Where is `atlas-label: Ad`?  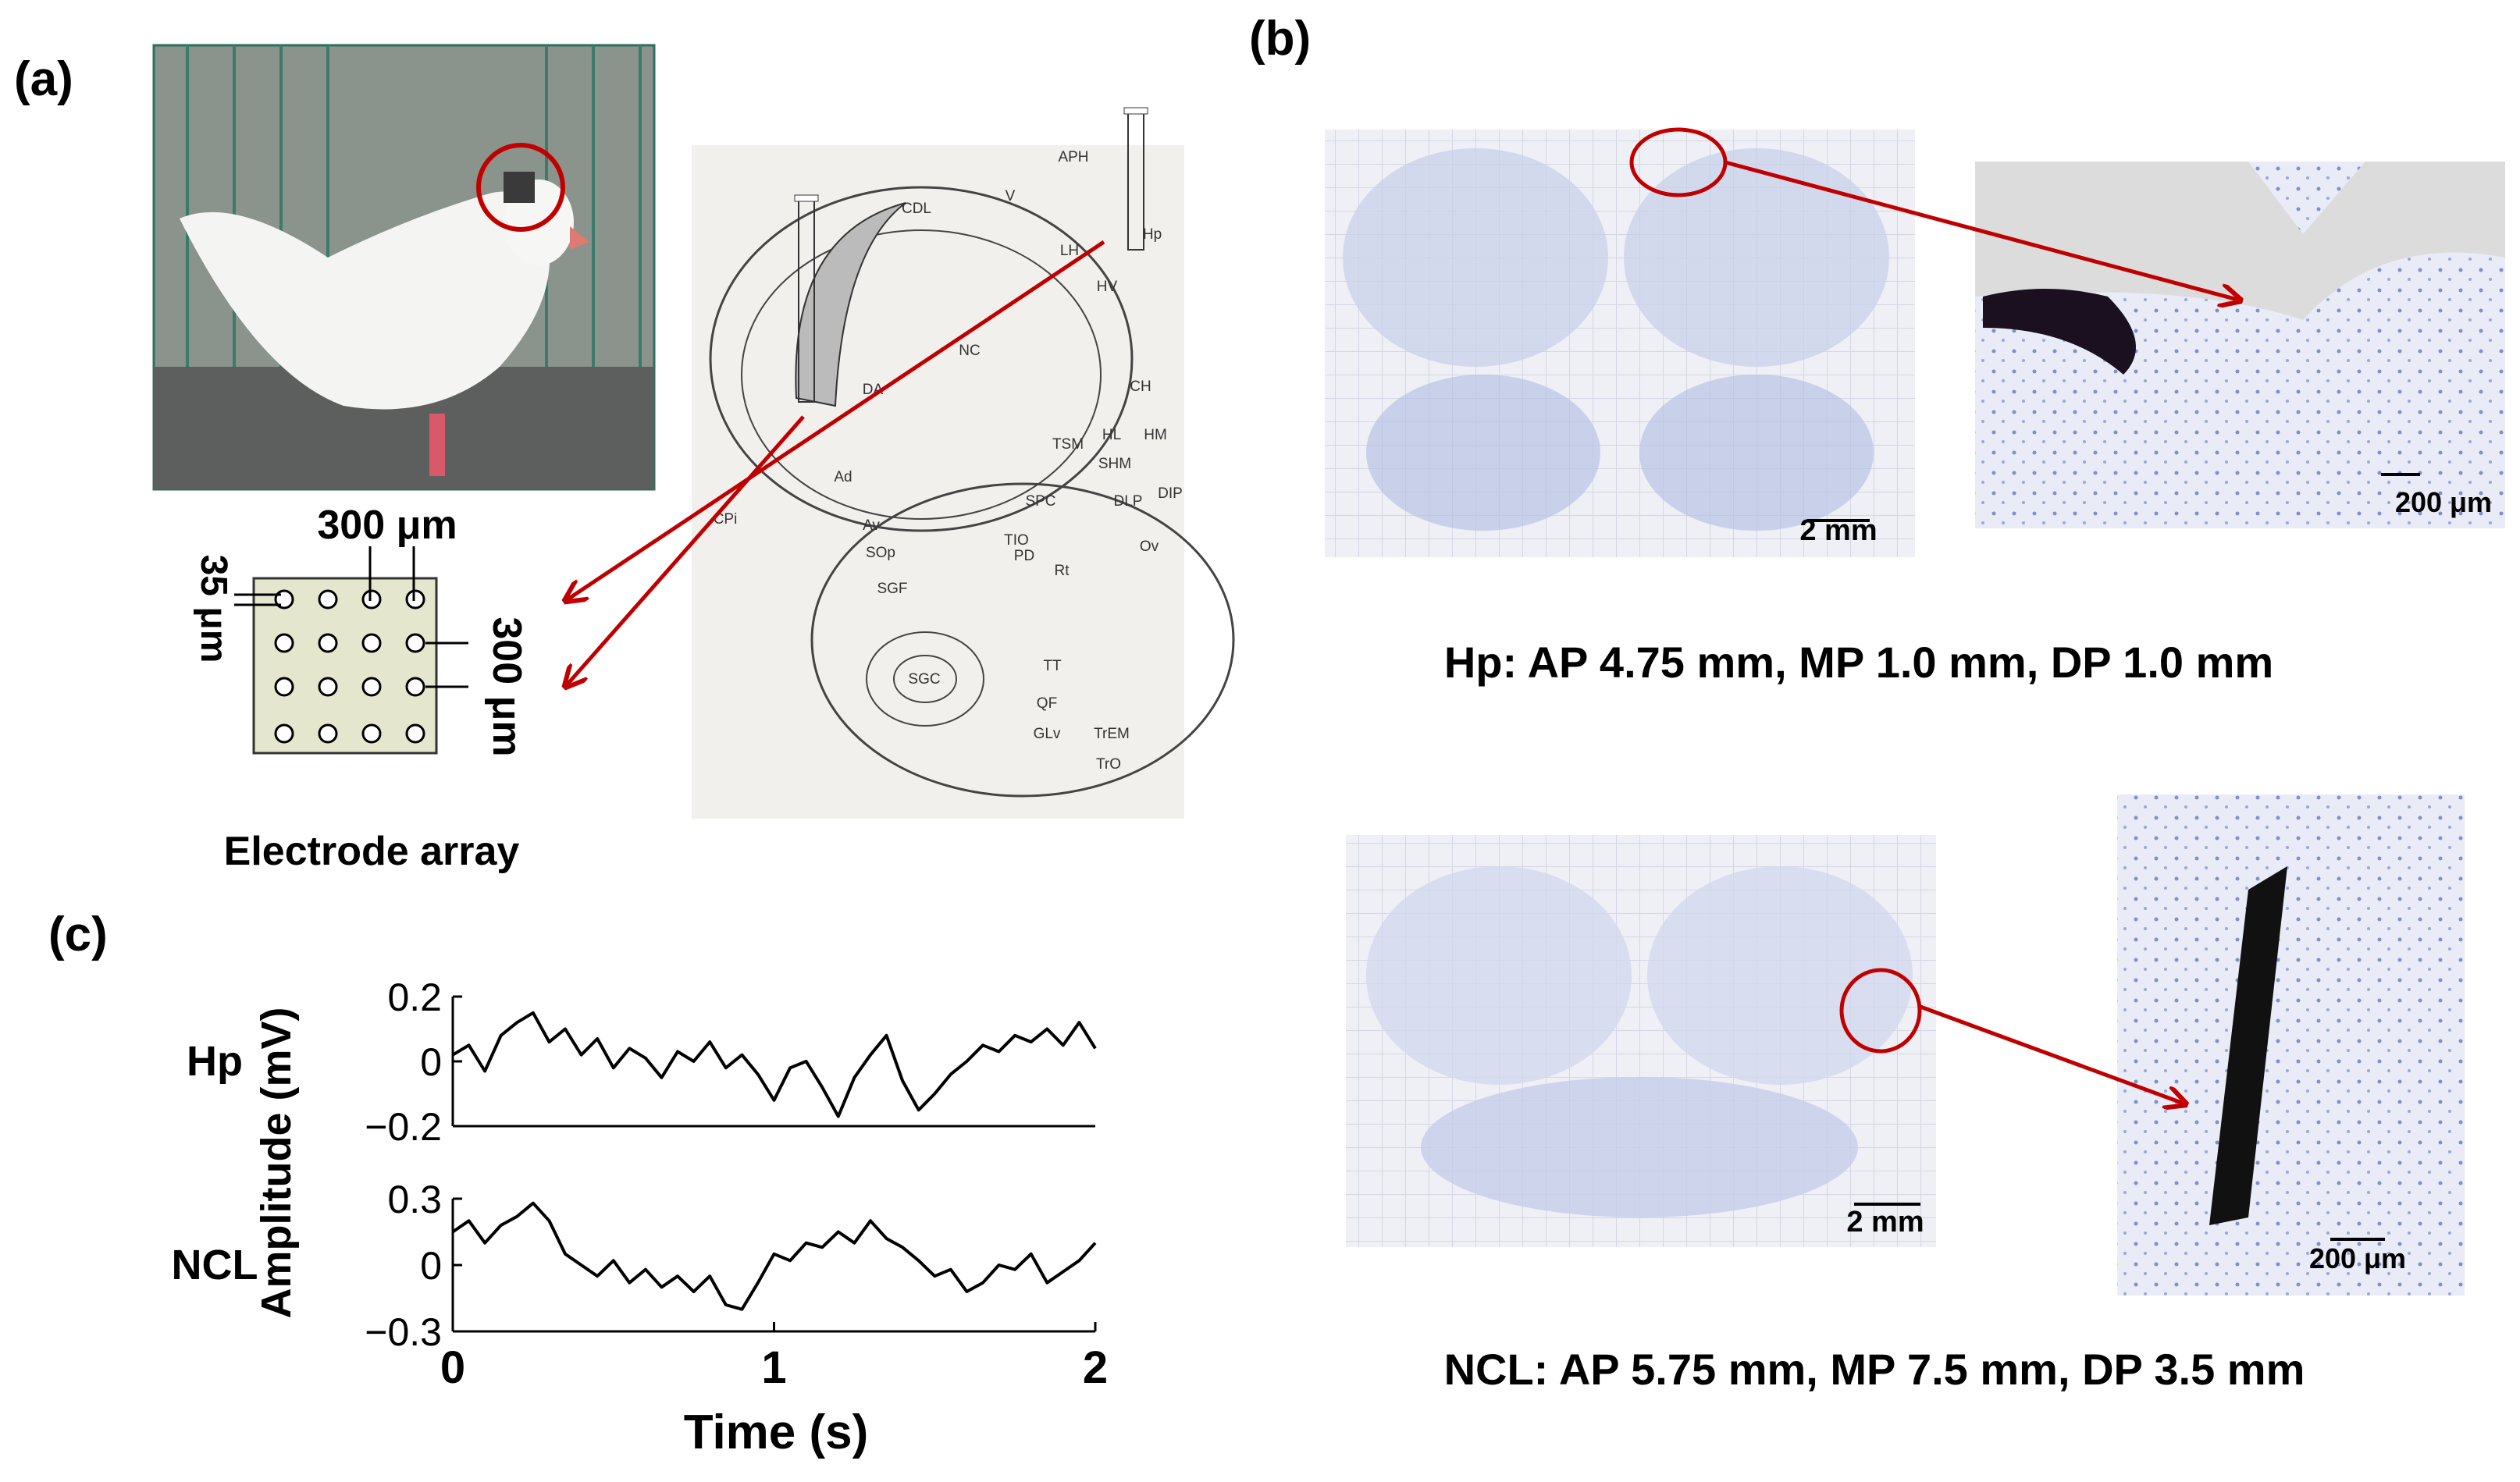 atlas-label: Ad is located at coordinates (843, 477).